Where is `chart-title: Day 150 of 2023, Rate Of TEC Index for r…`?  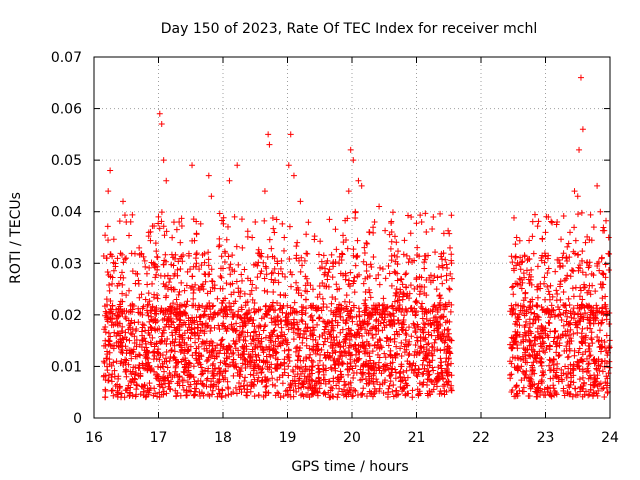 chart-title: Day 150 of 2023, Rate Of TEC Index for r… is located at coordinates (349, 29).